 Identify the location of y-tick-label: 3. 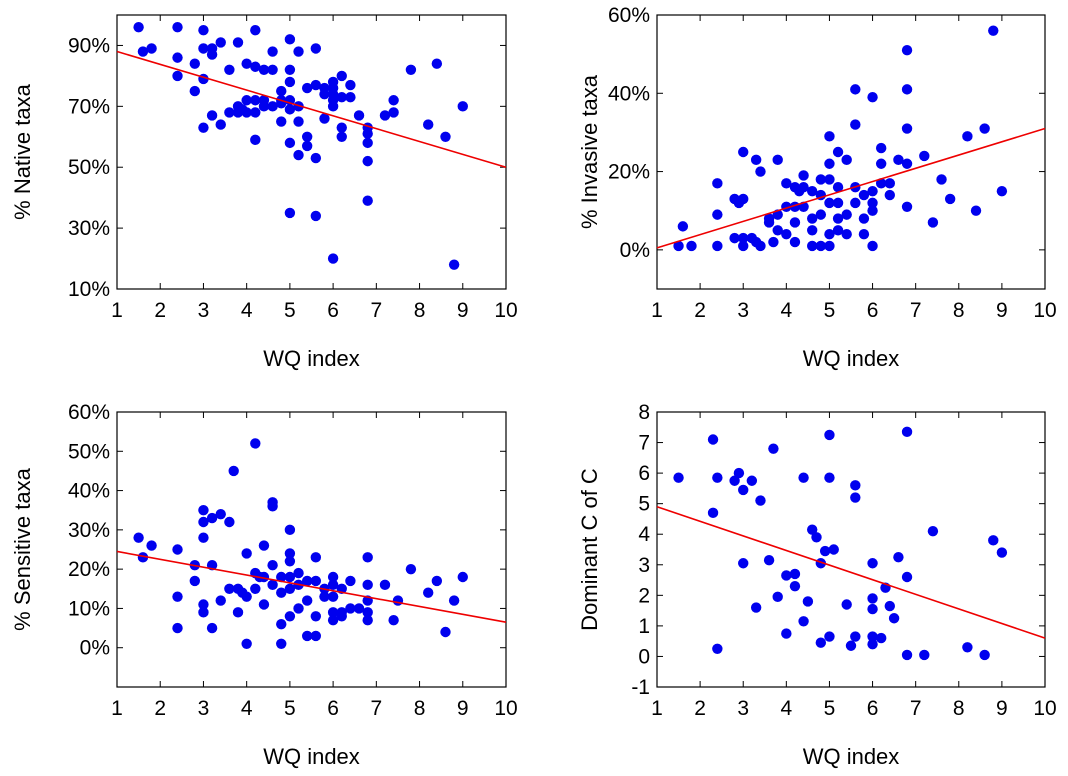
(644, 565).